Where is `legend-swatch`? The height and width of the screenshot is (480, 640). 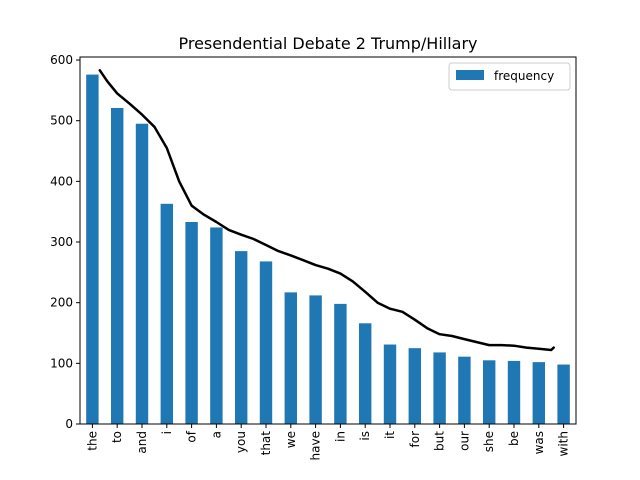 legend-swatch is located at coordinates (470, 75).